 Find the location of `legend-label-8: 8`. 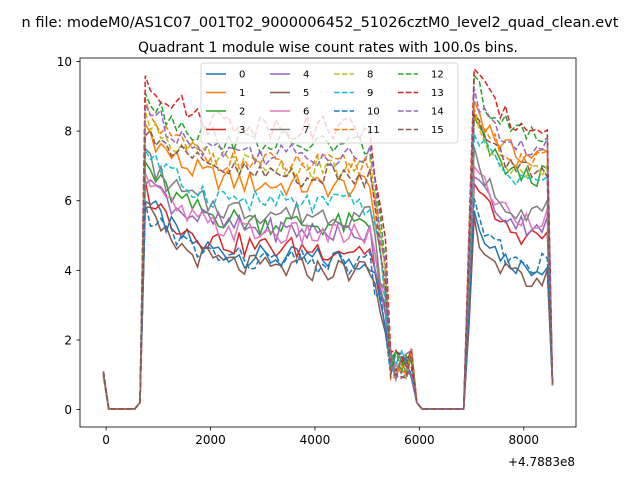

legend-label-8: 8 is located at coordinates (370, 75).